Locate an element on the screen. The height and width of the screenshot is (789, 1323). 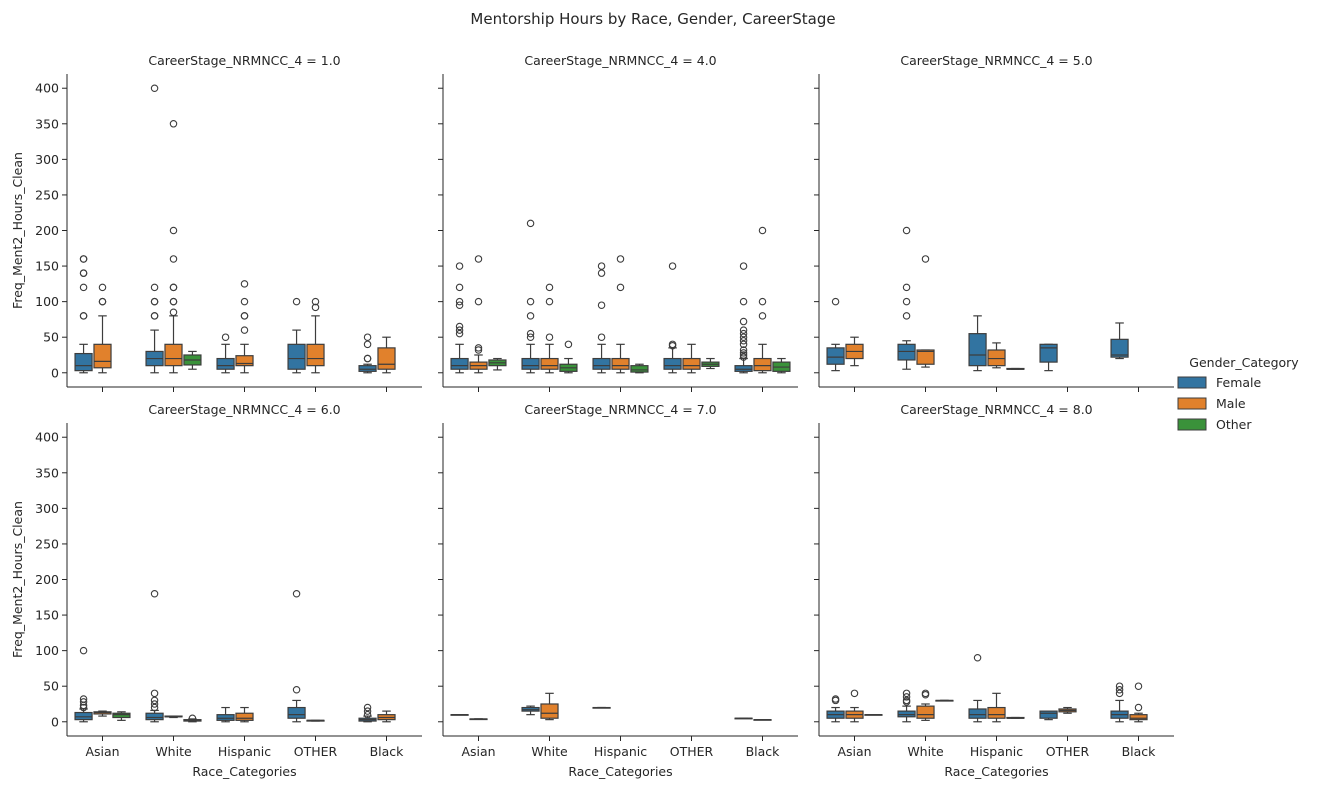
facet-panel: CareerStage_NRMNCC_4 = 5.0 is located at coordinates (994, 222).